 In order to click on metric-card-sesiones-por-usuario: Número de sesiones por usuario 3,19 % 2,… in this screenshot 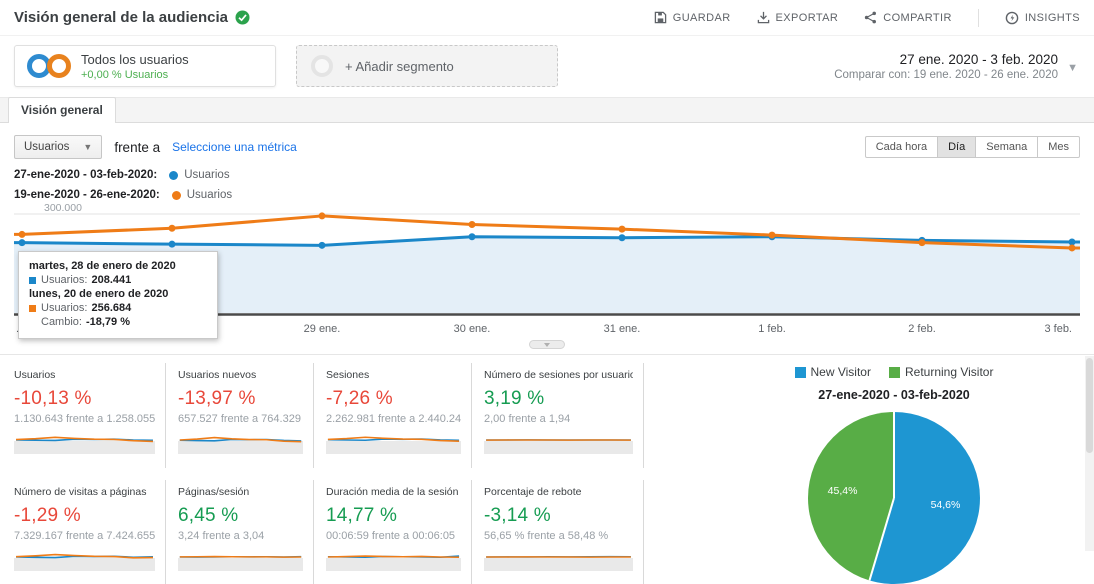, I will do `click(558, 415)`.